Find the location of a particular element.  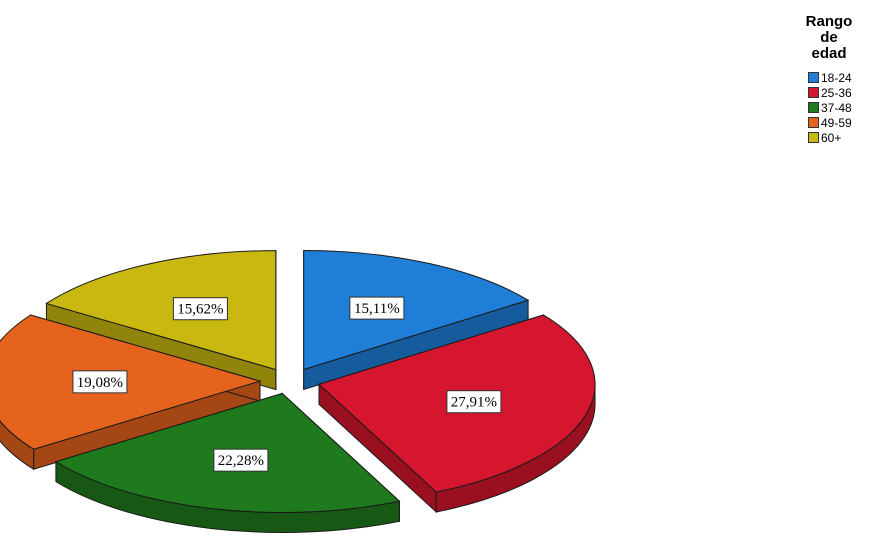

legend-title-line: de is located at coordinates (829, 37).